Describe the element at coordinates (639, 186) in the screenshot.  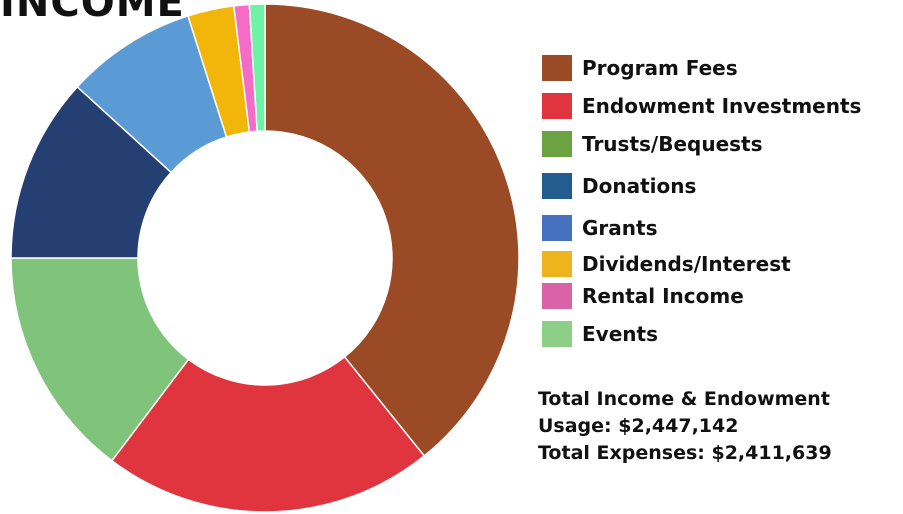
I see `legend-label: Donations` at that location.